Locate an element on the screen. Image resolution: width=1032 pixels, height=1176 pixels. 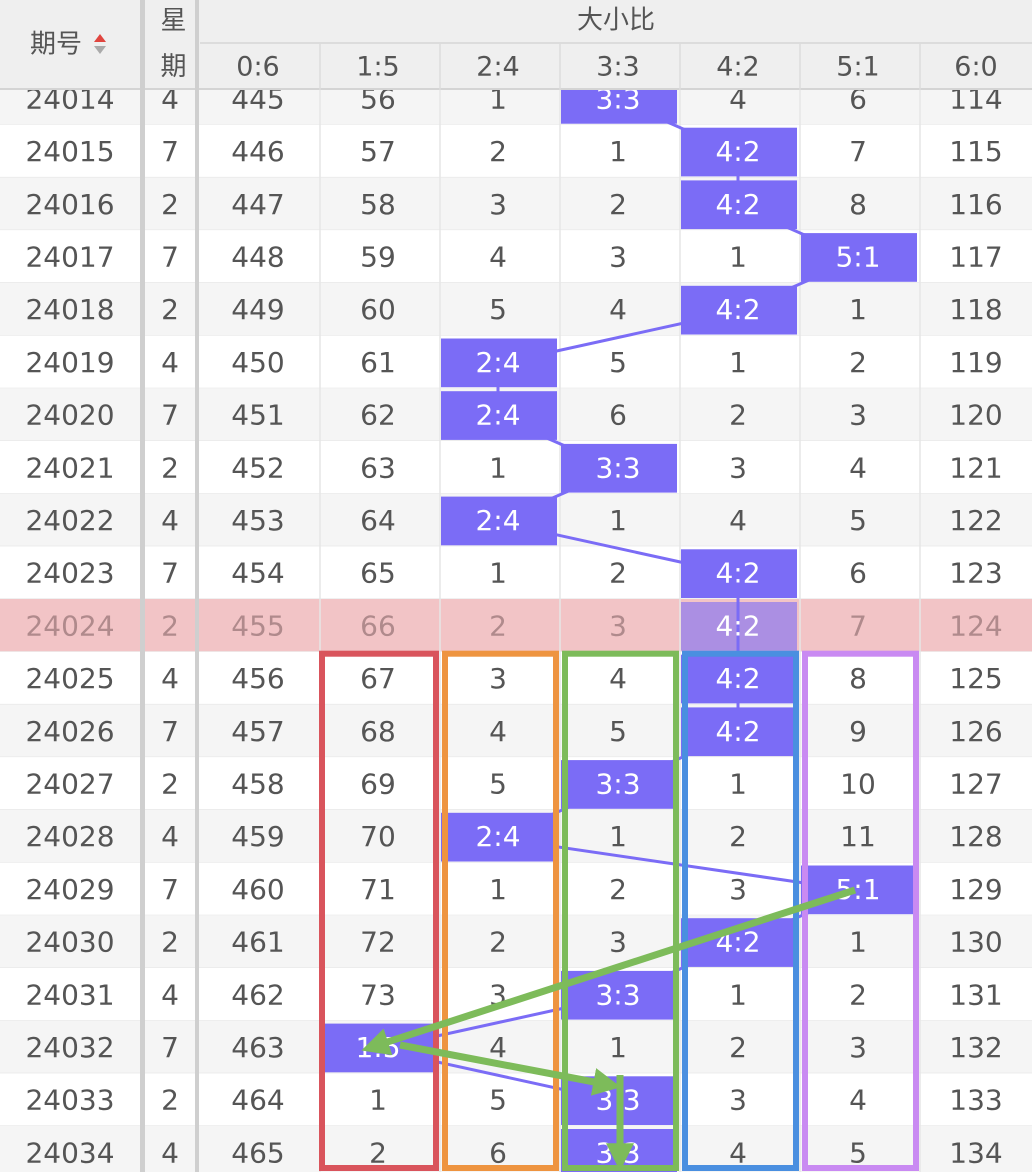
cell: 73 is located at coordinates (378, 994).